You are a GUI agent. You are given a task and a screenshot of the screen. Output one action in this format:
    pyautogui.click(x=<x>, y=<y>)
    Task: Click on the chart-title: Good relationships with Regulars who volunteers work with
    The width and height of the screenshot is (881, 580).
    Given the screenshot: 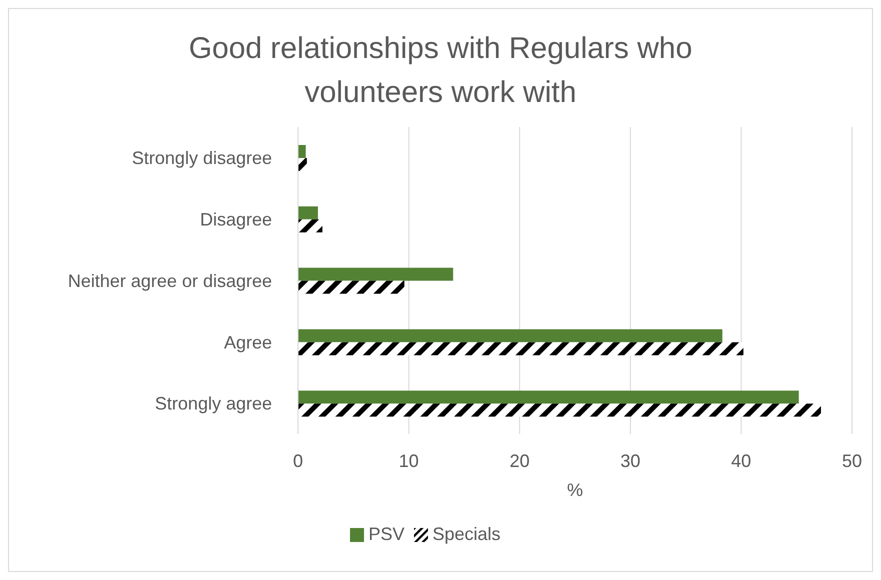 What is the action you would take?
    pyautogui.click(x=441, y=71)
    